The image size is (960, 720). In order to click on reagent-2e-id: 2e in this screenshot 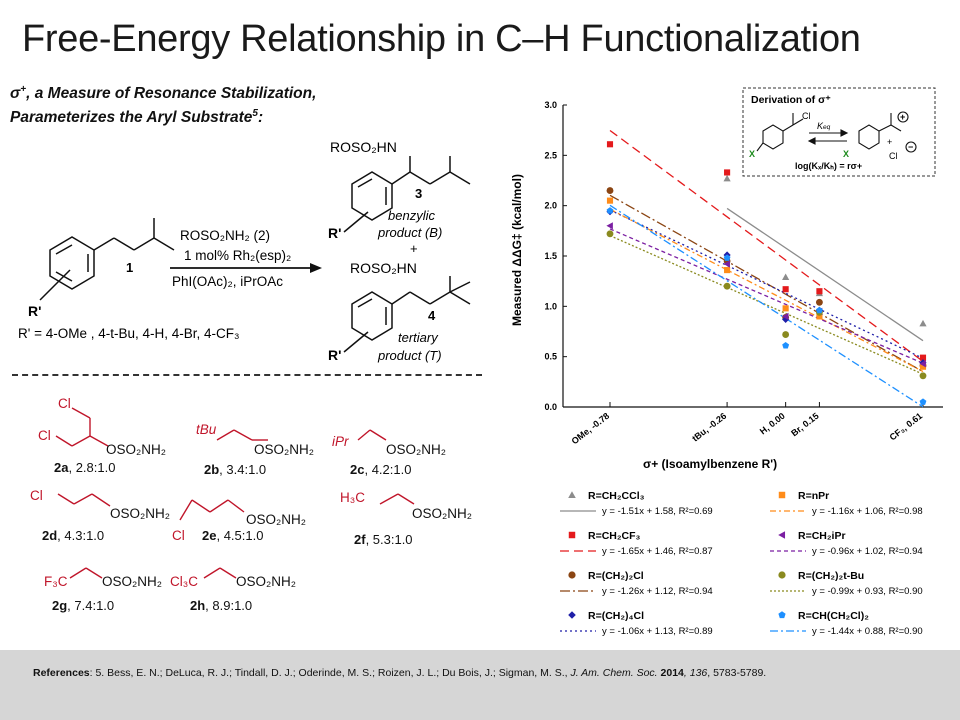, I will do `click(209, 535)`.